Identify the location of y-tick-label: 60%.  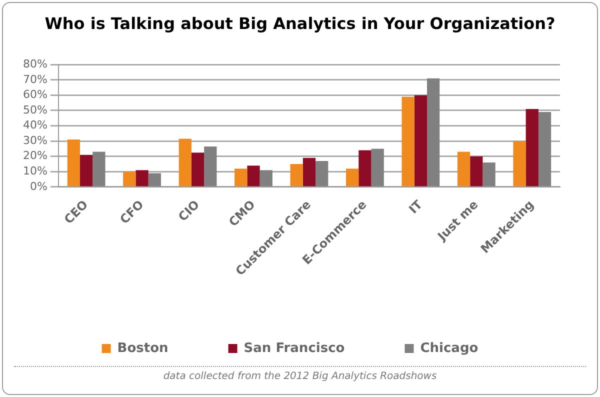
(35, 95).